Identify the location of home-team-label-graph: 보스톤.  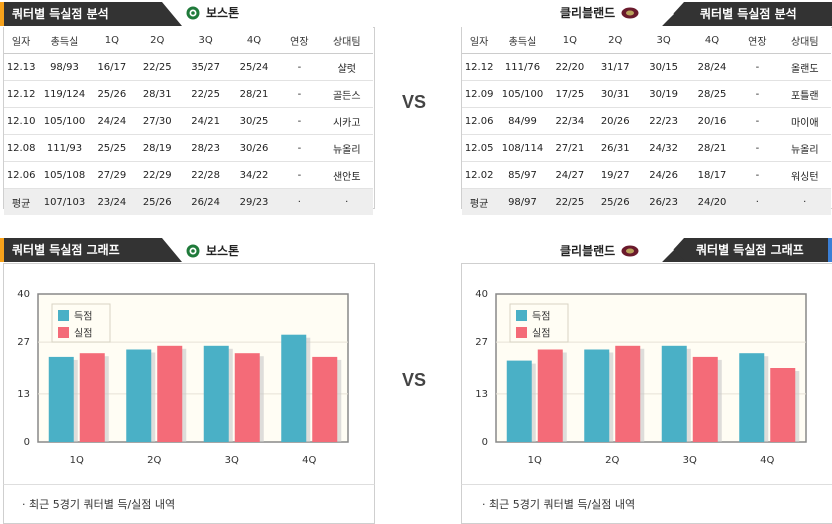
(212, 250).